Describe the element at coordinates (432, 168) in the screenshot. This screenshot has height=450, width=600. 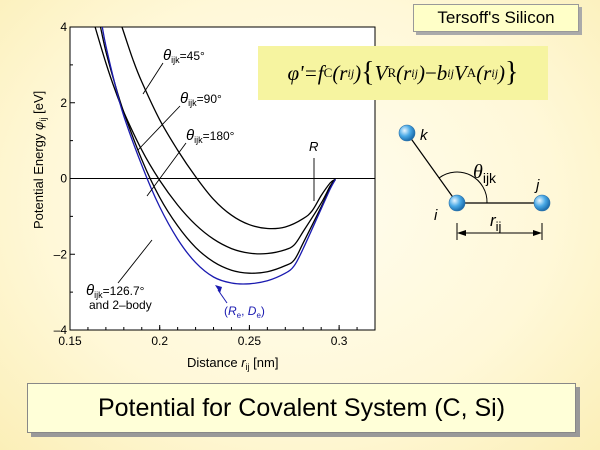
I see `bond-ki` at that location.